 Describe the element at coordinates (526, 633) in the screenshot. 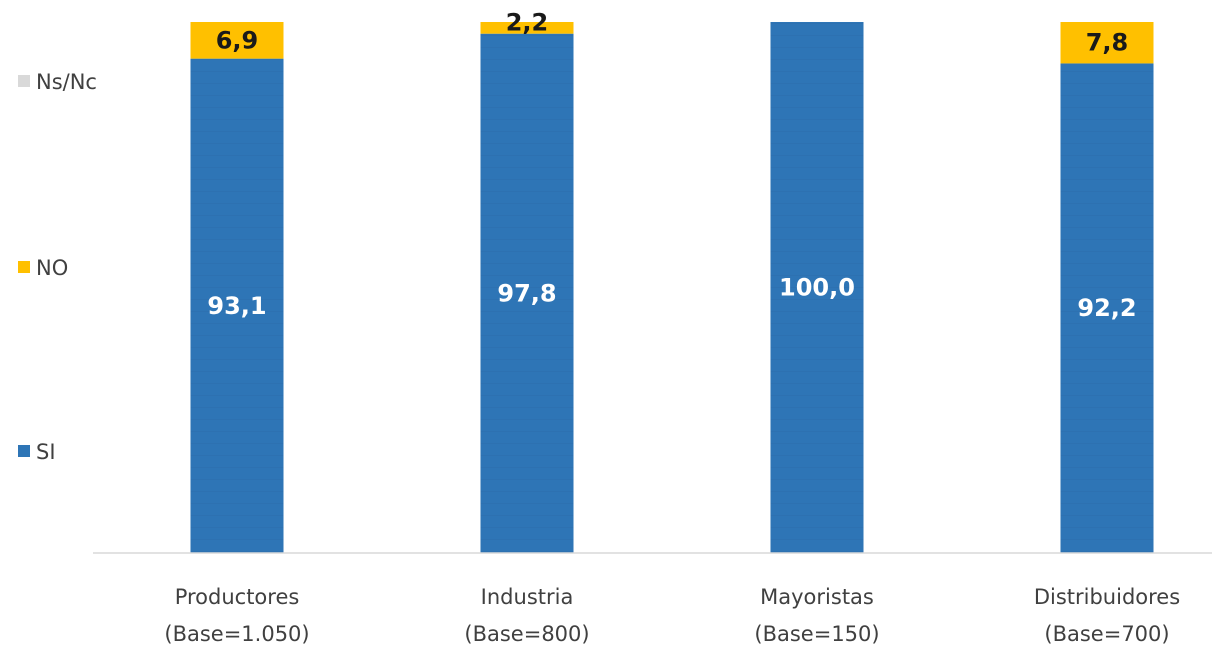

I see `category-label-2-line-2: (Base=800)` at that location.